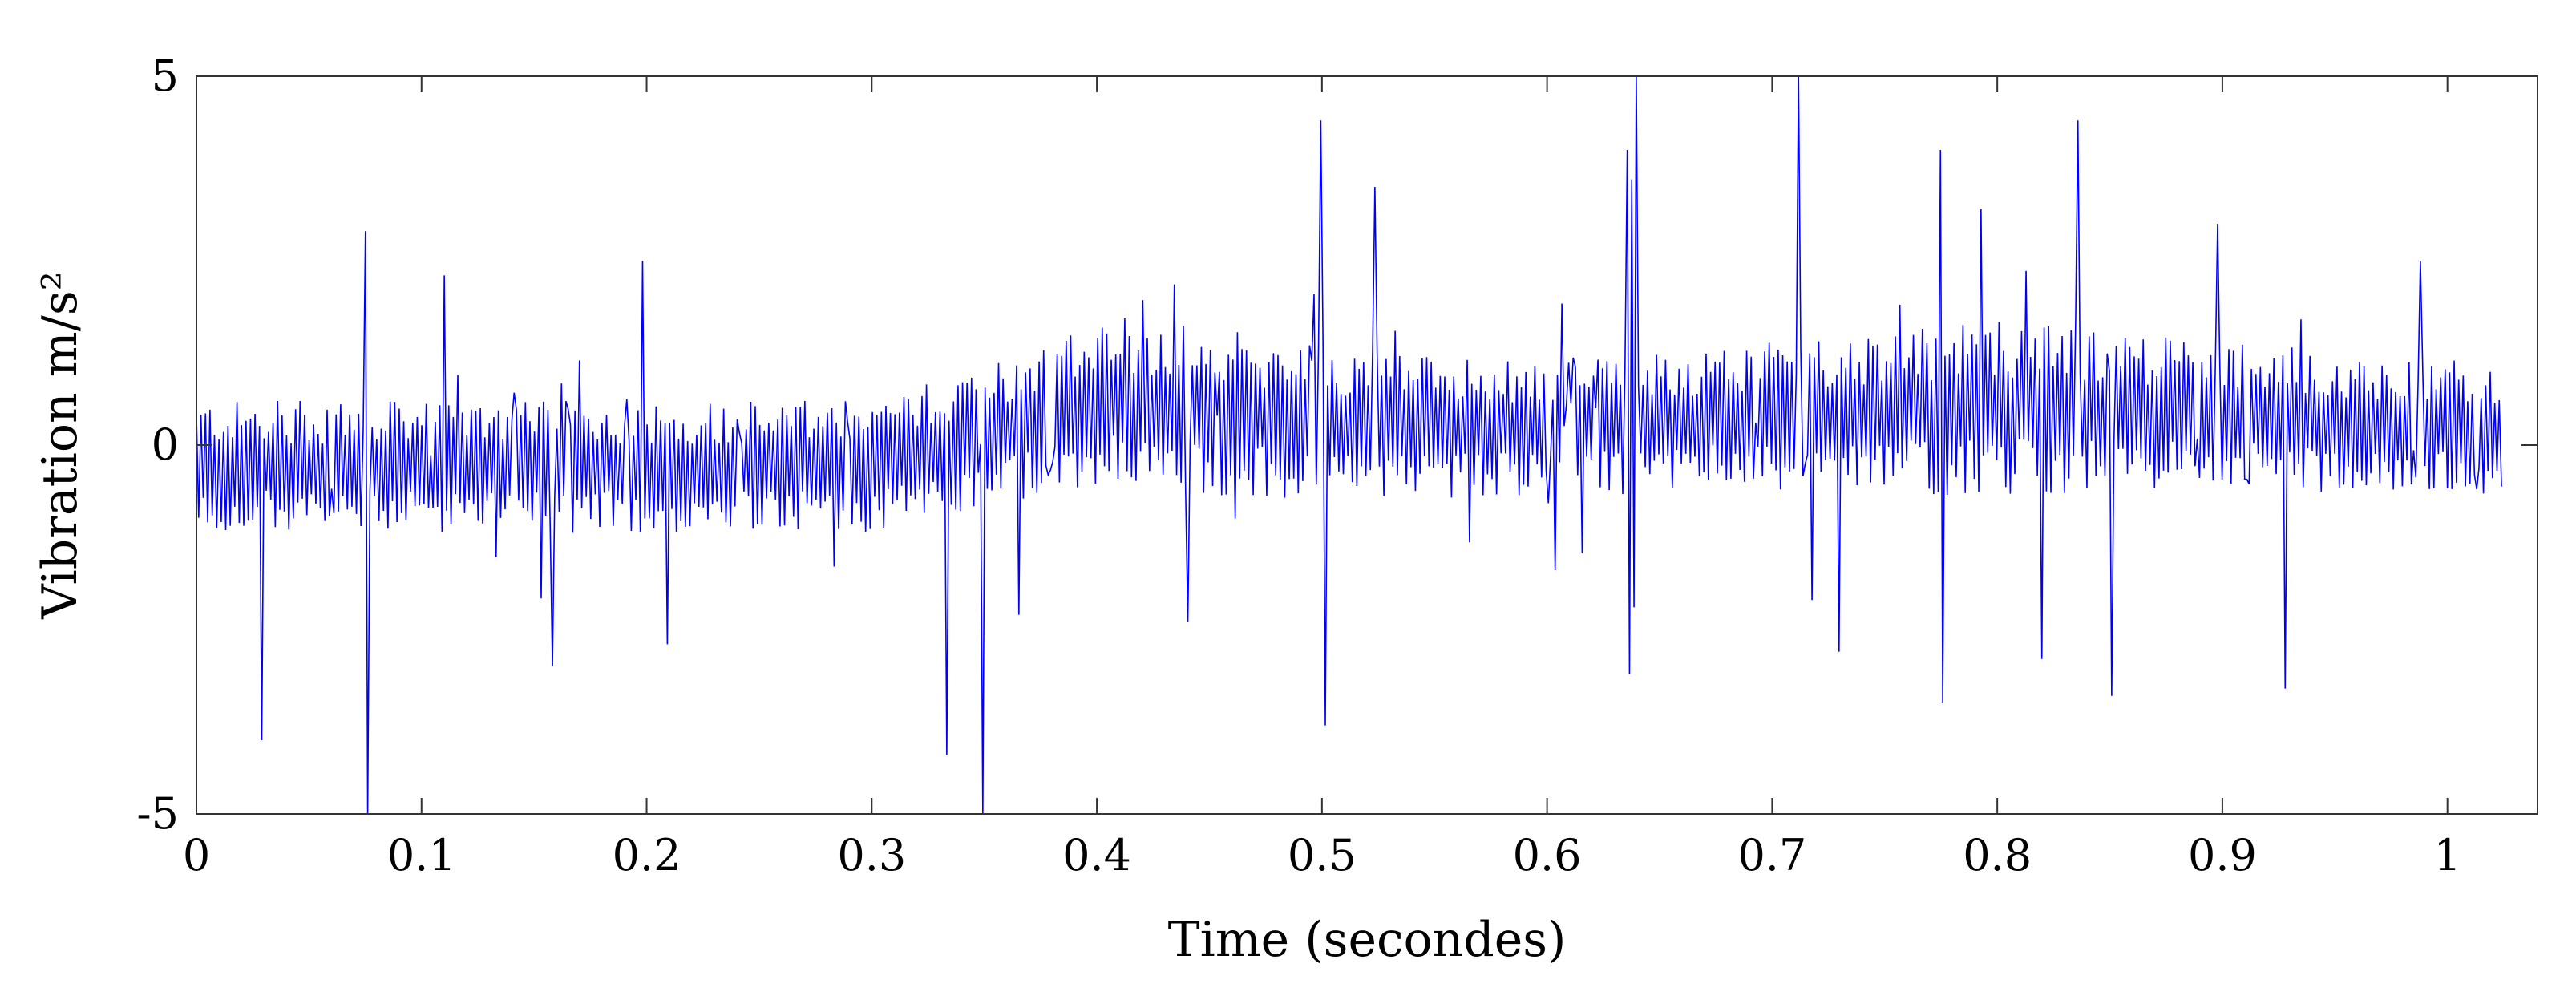  I want to click on x-tick-label: 0.4, so click(1096, 855).